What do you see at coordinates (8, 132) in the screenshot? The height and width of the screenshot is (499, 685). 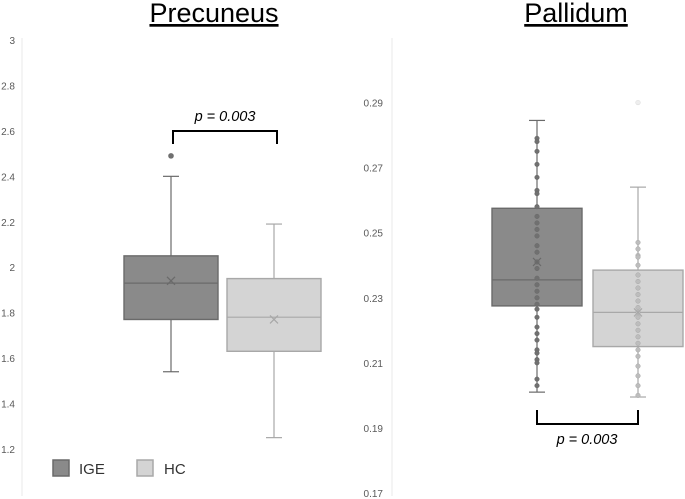 I see `y-tick-label: 2.6` at bounding box center [8, 132].